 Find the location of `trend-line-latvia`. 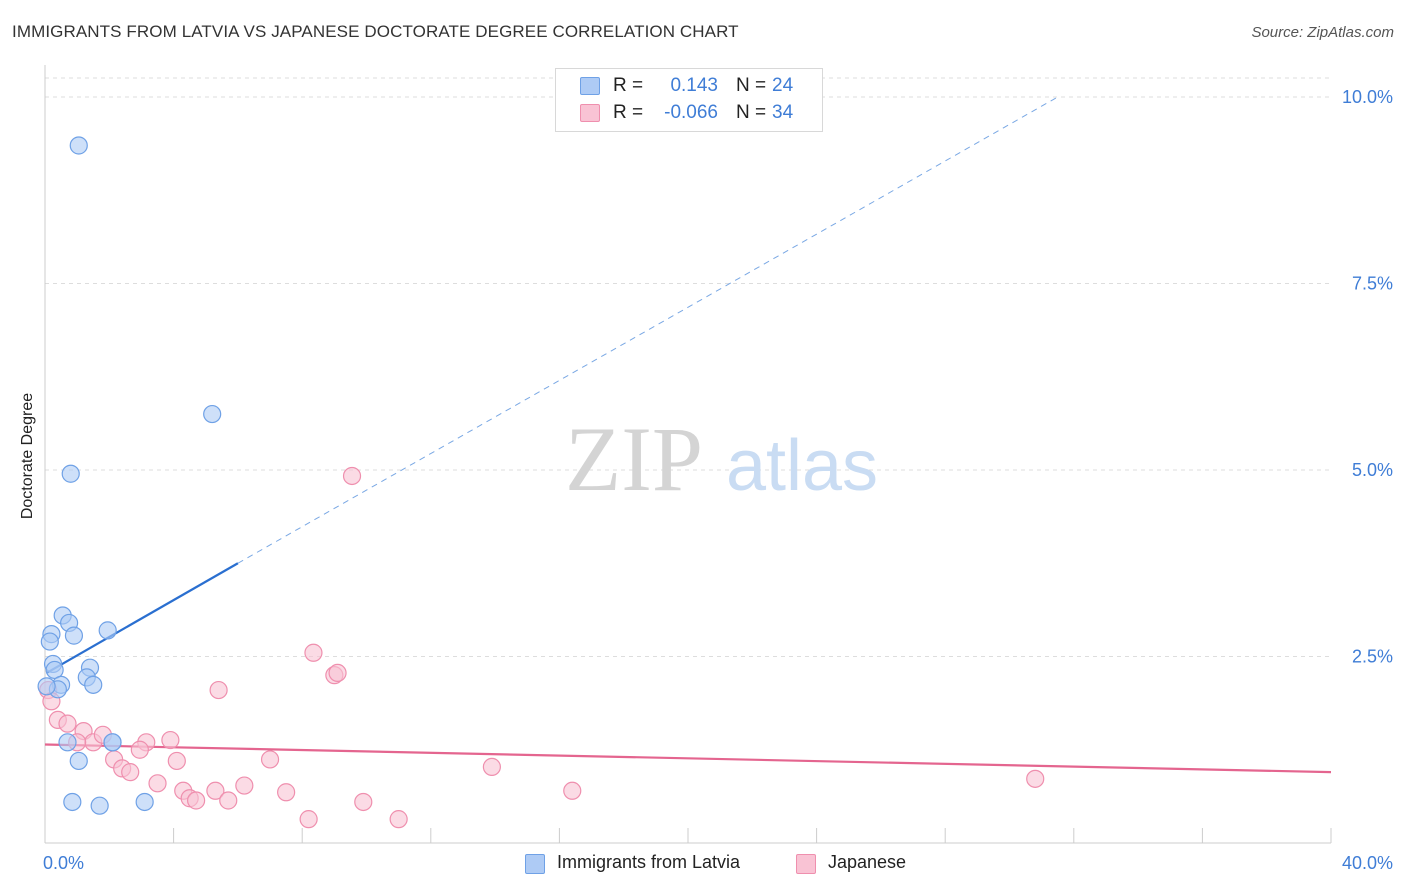

trend-line-latvia is located at coordinates (142, 618).